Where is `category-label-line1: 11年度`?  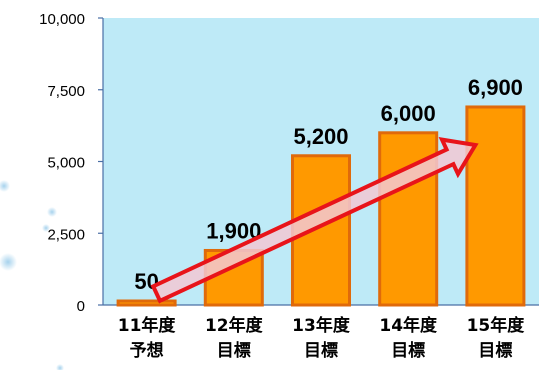 category-label-line1: 11年度 is located at coordinates (147, 325).